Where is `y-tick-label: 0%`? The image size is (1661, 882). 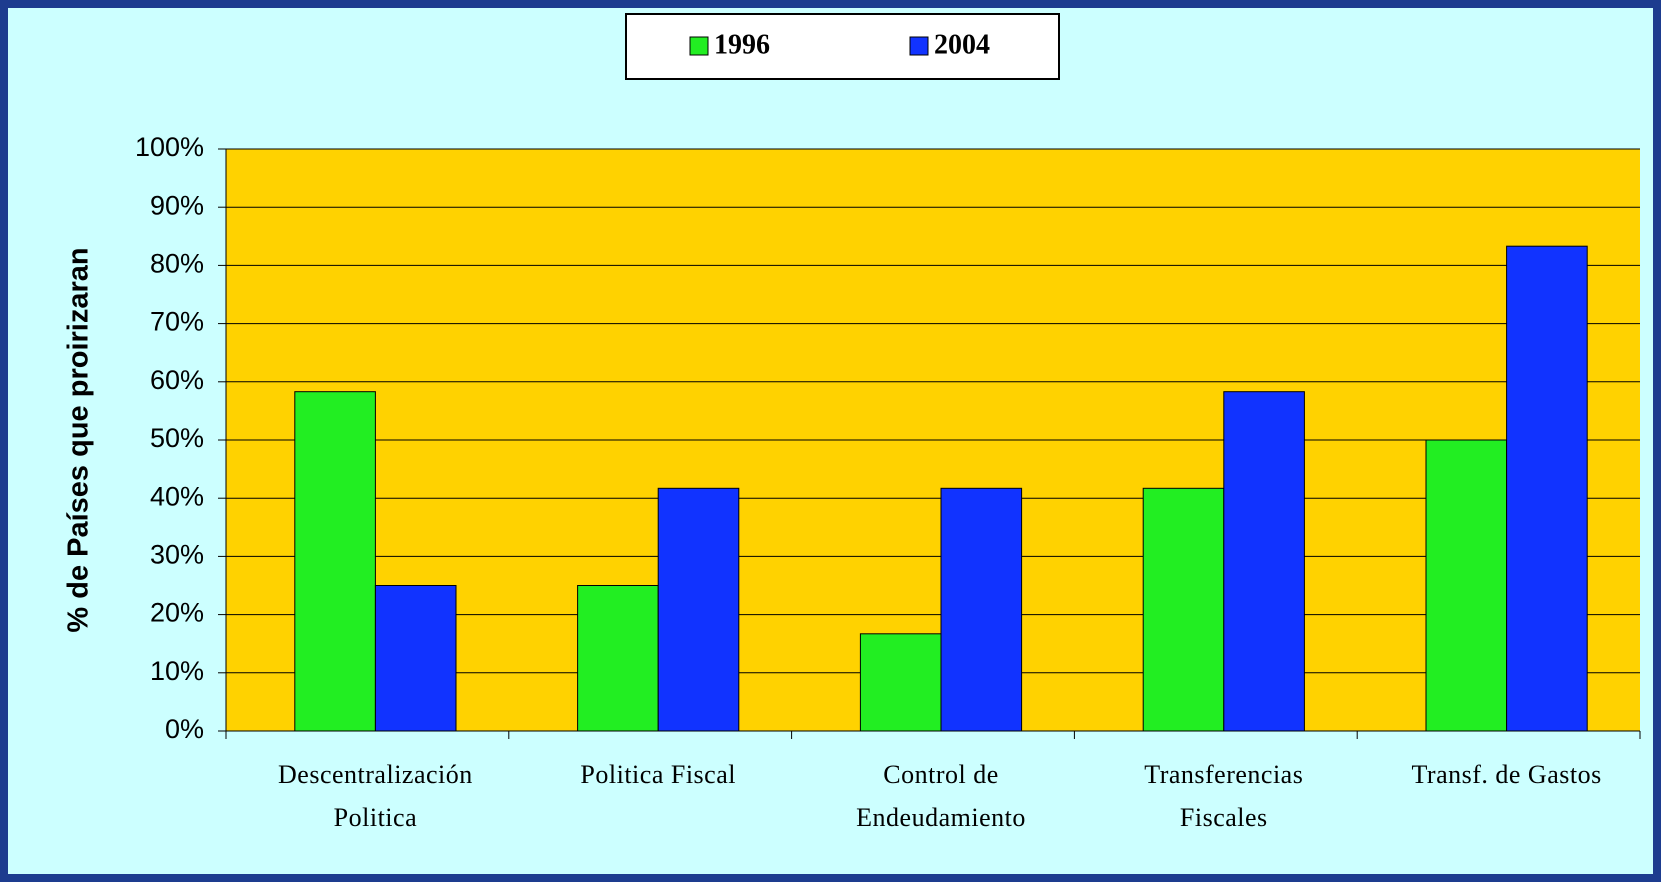 y-tick-label: 0% is located at coordinates (184, 729).